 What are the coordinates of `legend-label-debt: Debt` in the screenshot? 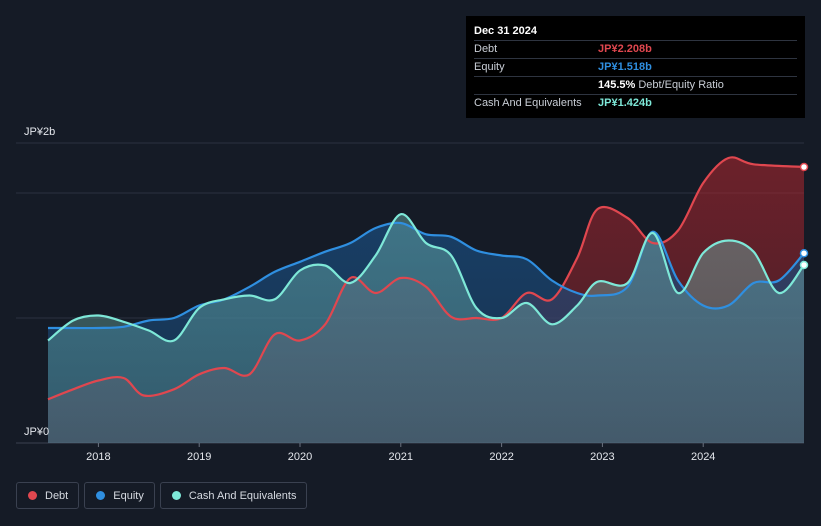 It's located at (57, 495).